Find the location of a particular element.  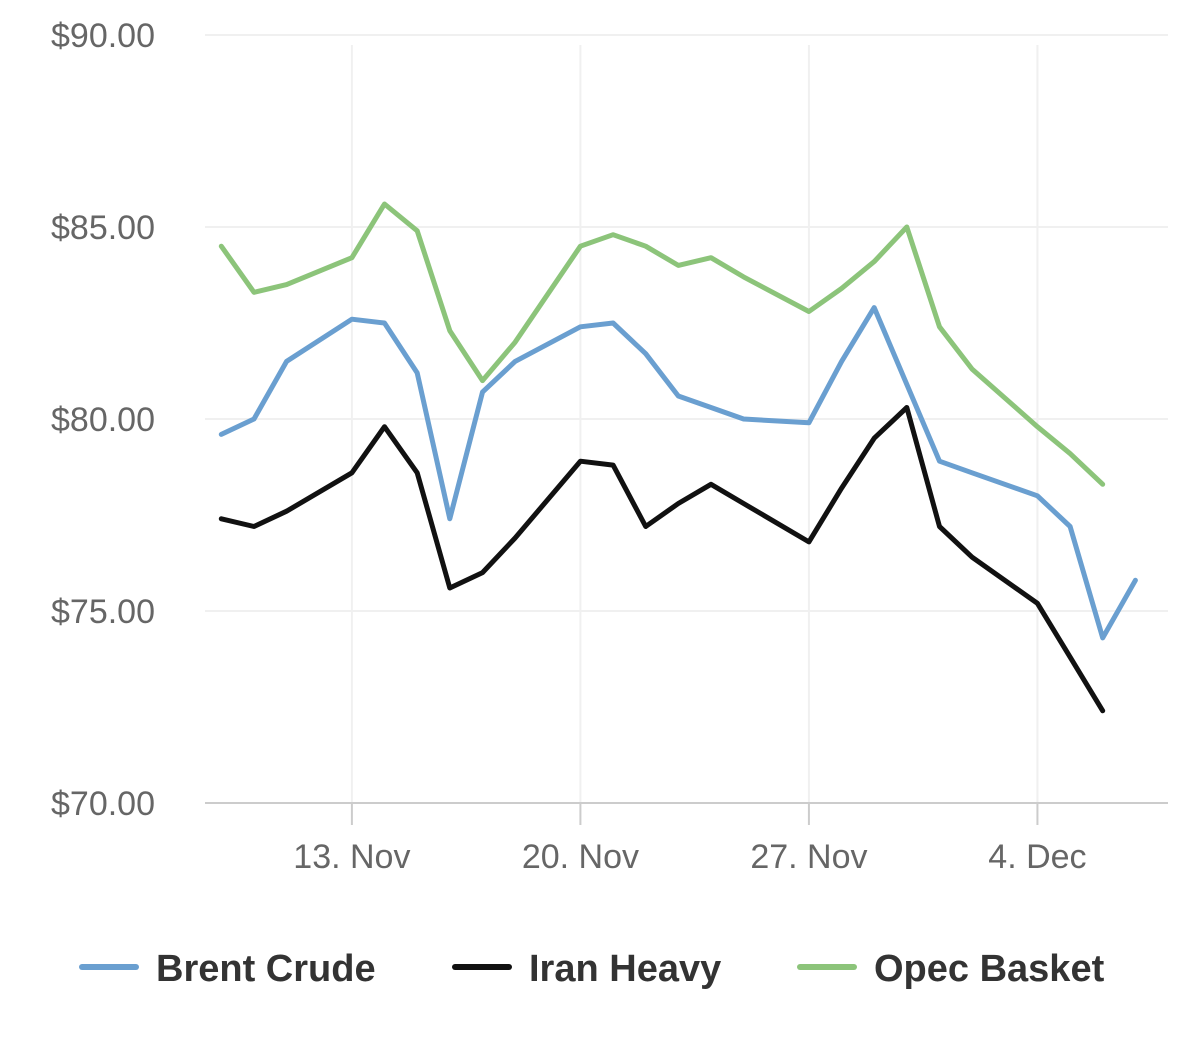

y-tick-label: $80.00 is located at coordinates (103, 420).